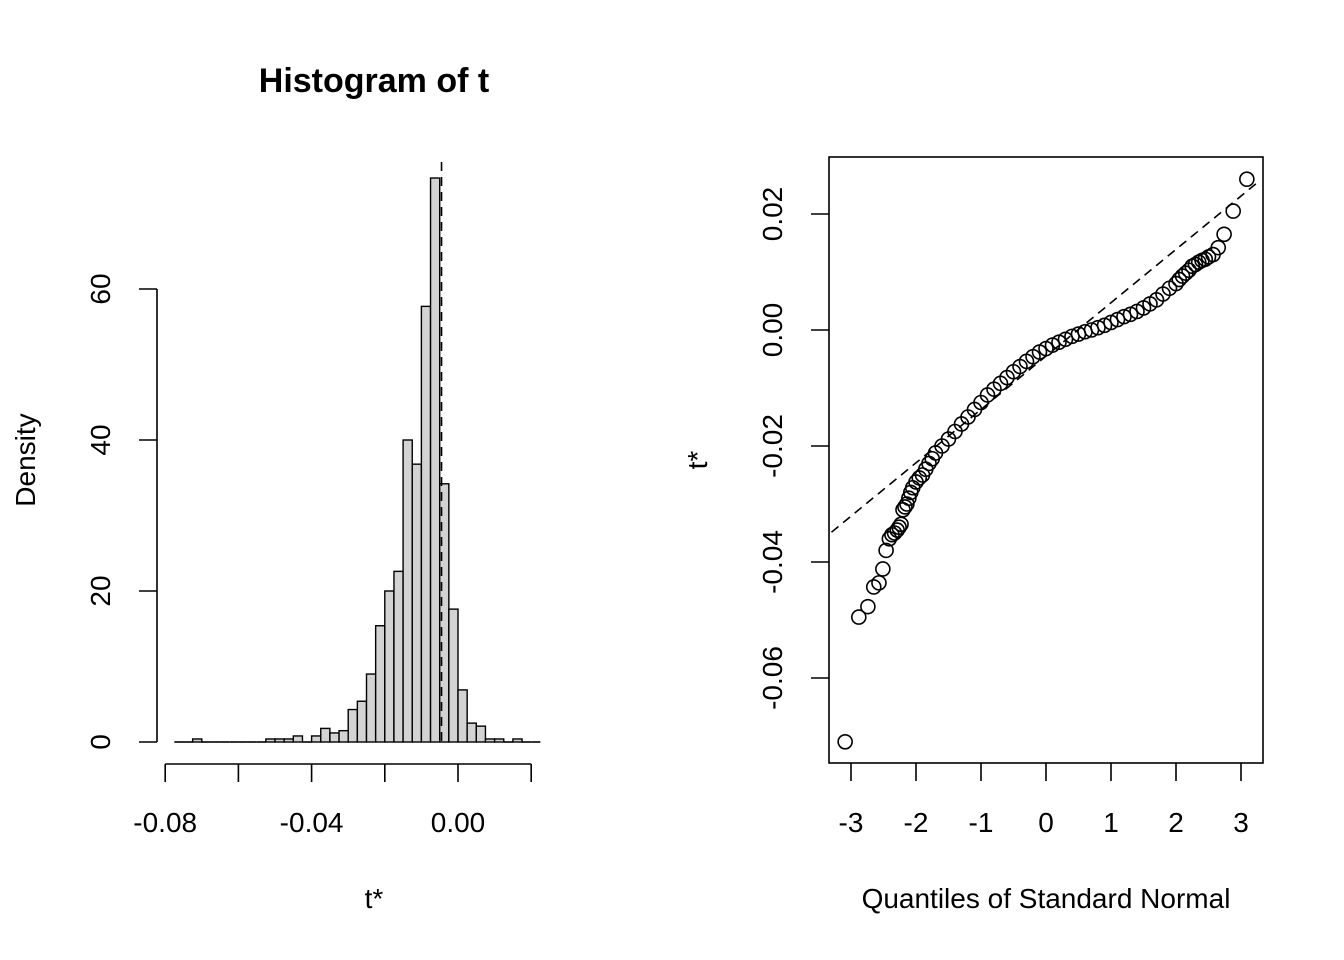 The width and height of the screenshot is (1344, 960). I want to click on histogram-x-tick-label: -0.08, so click(165, 822).